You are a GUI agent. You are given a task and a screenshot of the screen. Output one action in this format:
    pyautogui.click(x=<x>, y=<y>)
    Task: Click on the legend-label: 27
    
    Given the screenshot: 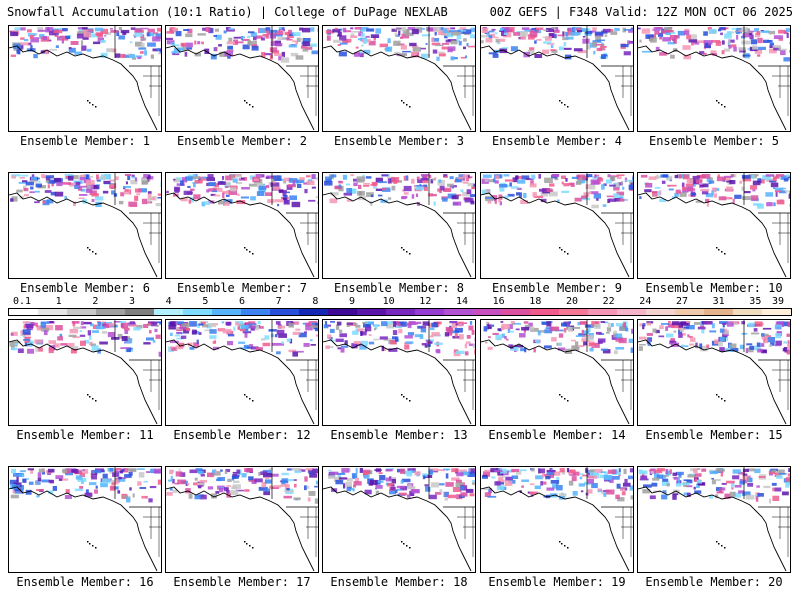 What is the action you would take?
    pyautogui.click(x=682, y=301)
    